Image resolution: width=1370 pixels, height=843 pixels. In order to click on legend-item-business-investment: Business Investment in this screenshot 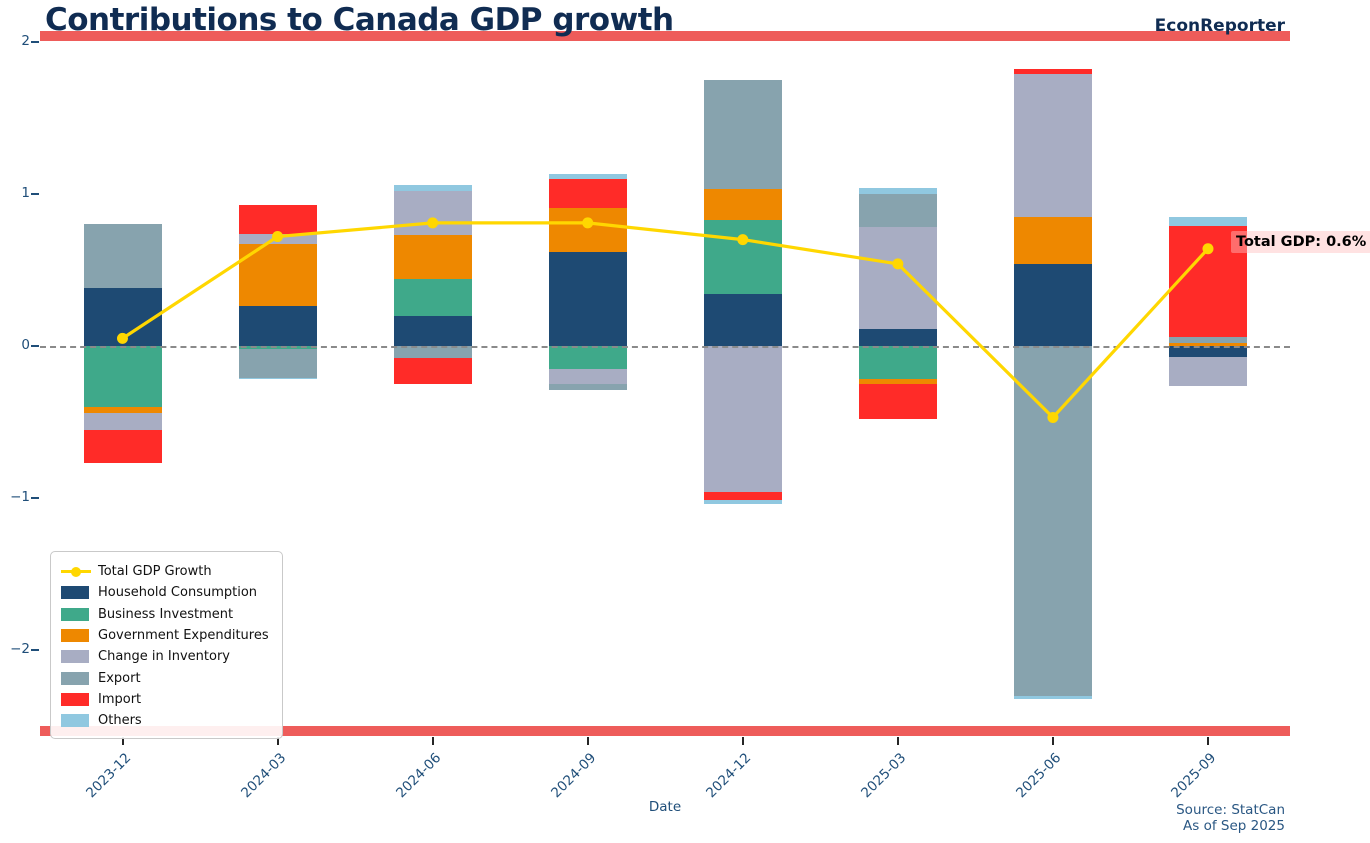, I will do `click(171, 614)`.